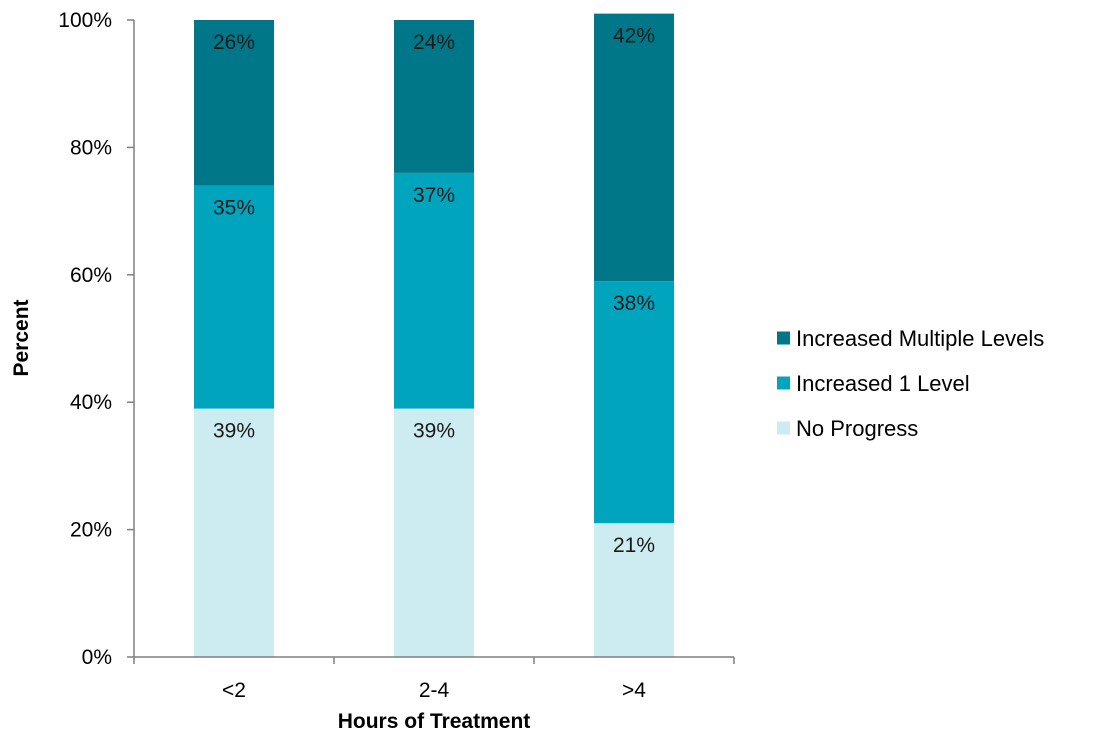 Image resolution: width=1103 pixels, height=743 pixels. Describe the element at coordinates (234, 42) in the screenshot. I see `data-label-increased-multiple-levels-1: 26%` at that location.